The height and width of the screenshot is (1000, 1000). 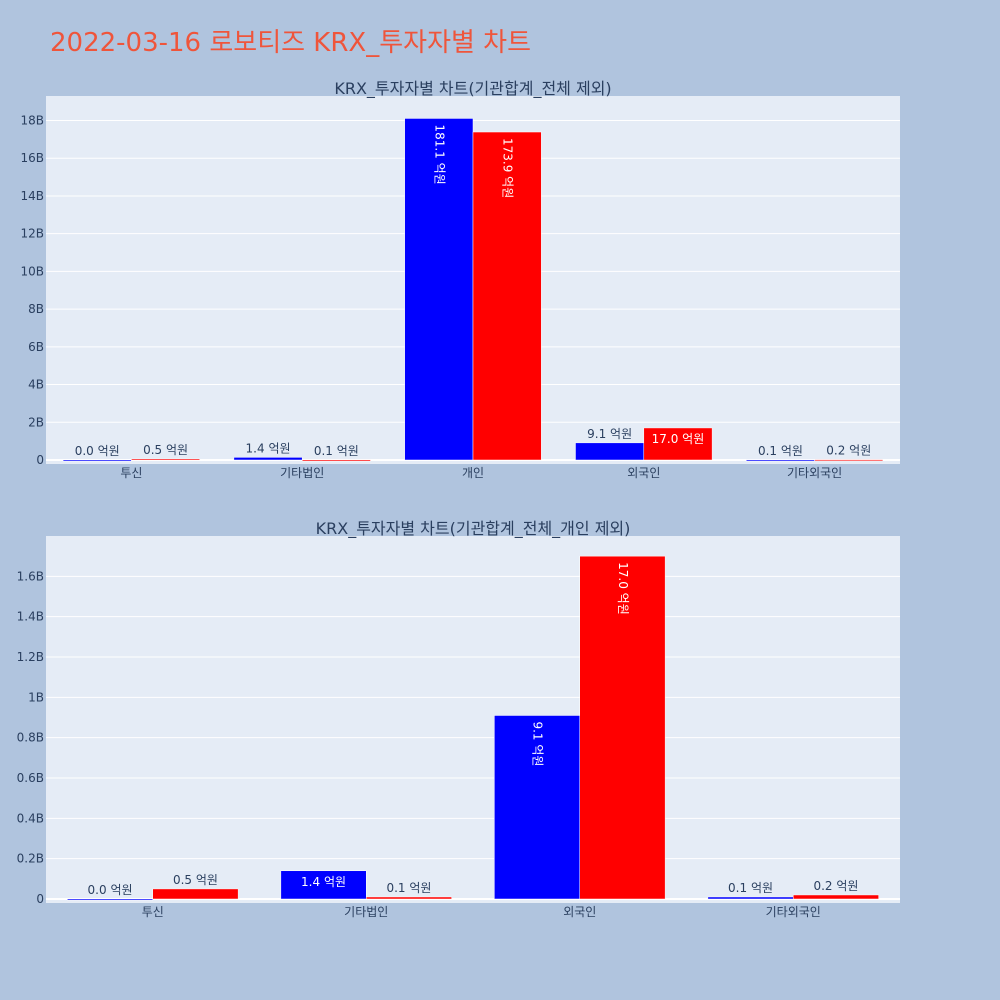 What do you see at coordinates (32, 121) in the screenshot?
I see `y-tick-label: 18B` at bounding box center [32, 121].